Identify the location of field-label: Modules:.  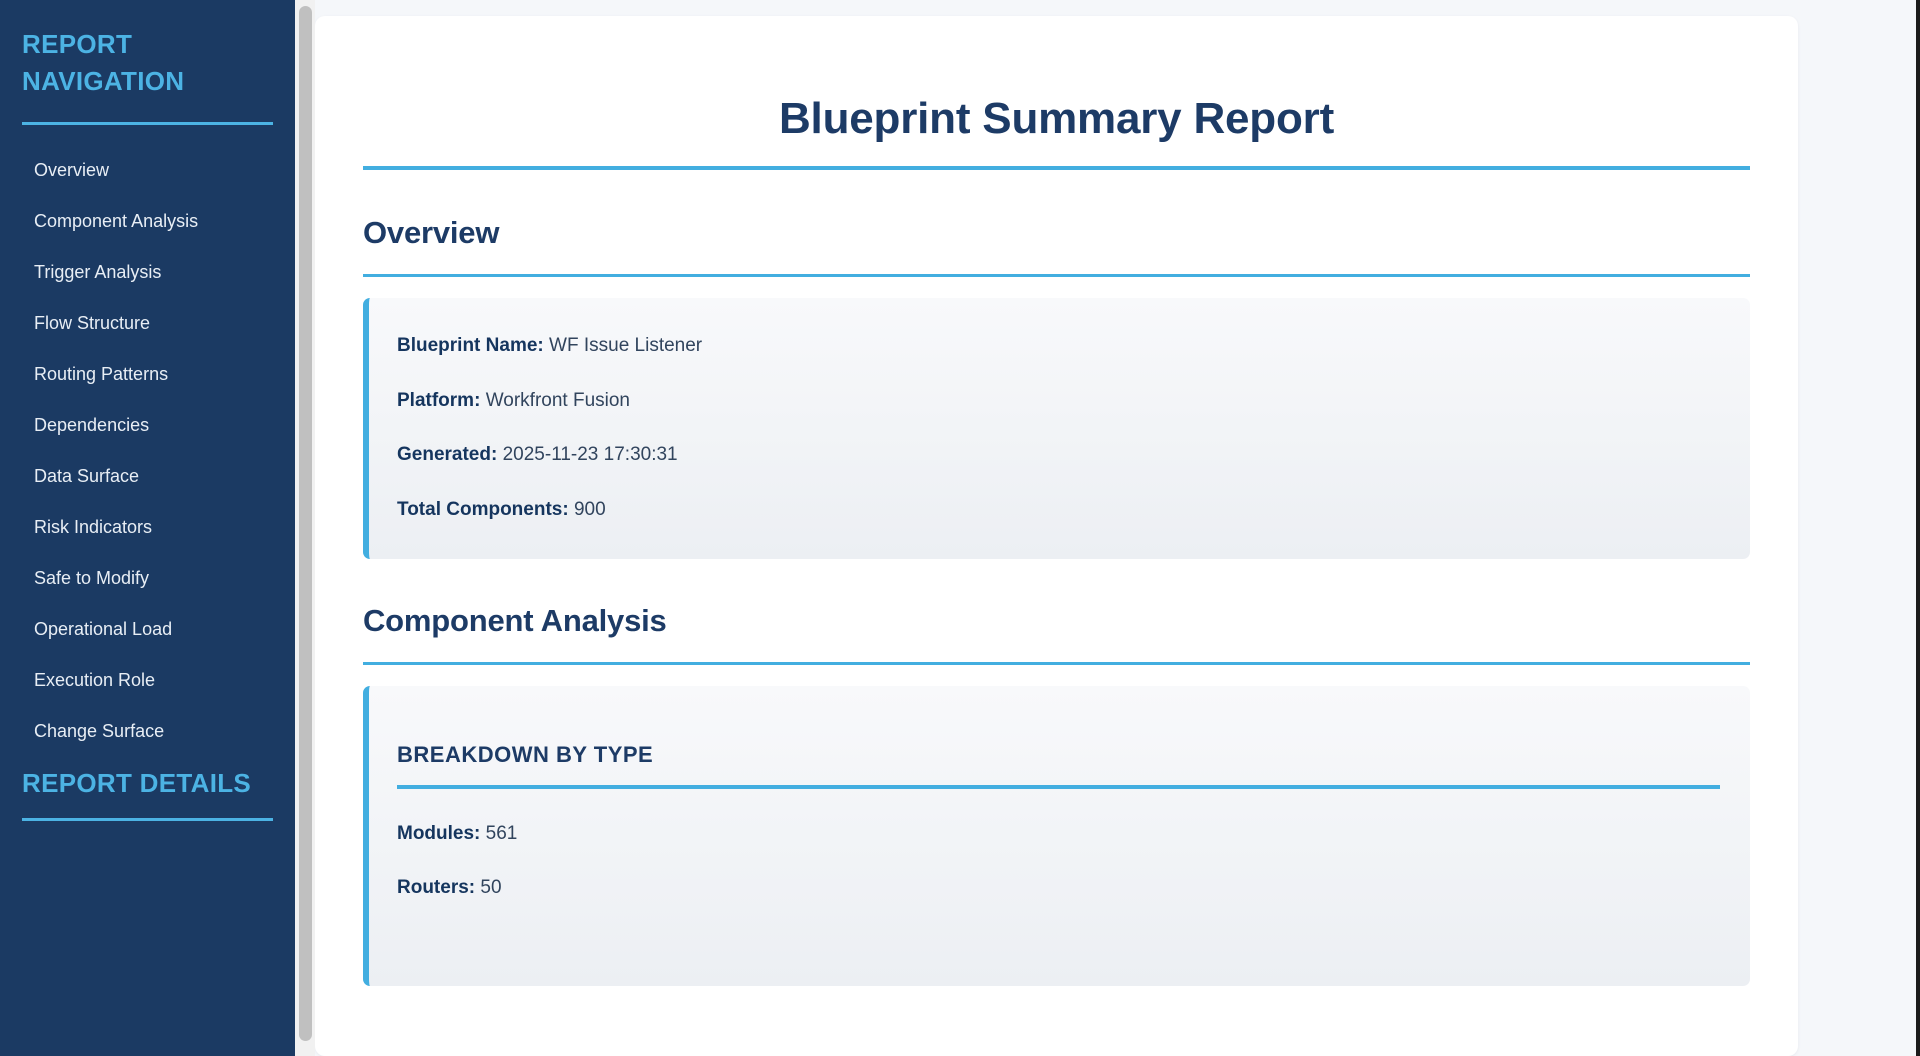
(439, 833).